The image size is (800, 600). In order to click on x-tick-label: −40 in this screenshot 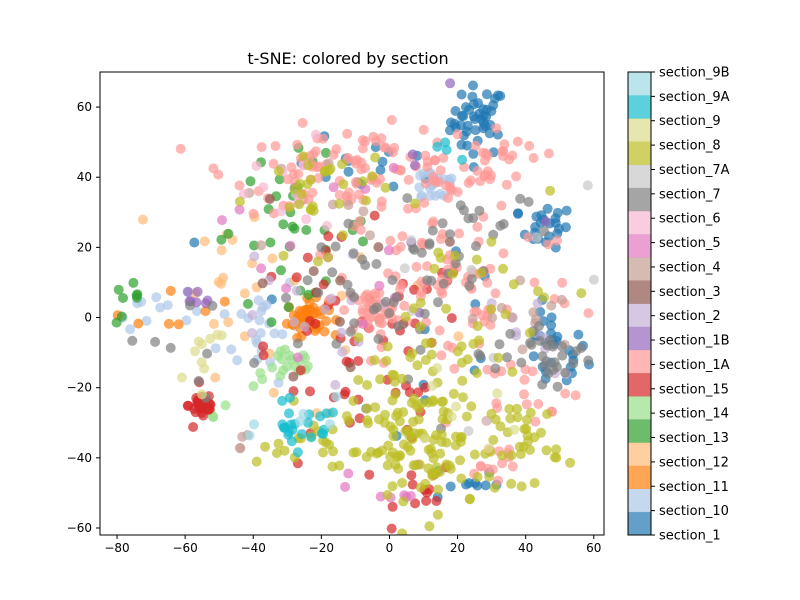, I will do `click(253, 548)`.